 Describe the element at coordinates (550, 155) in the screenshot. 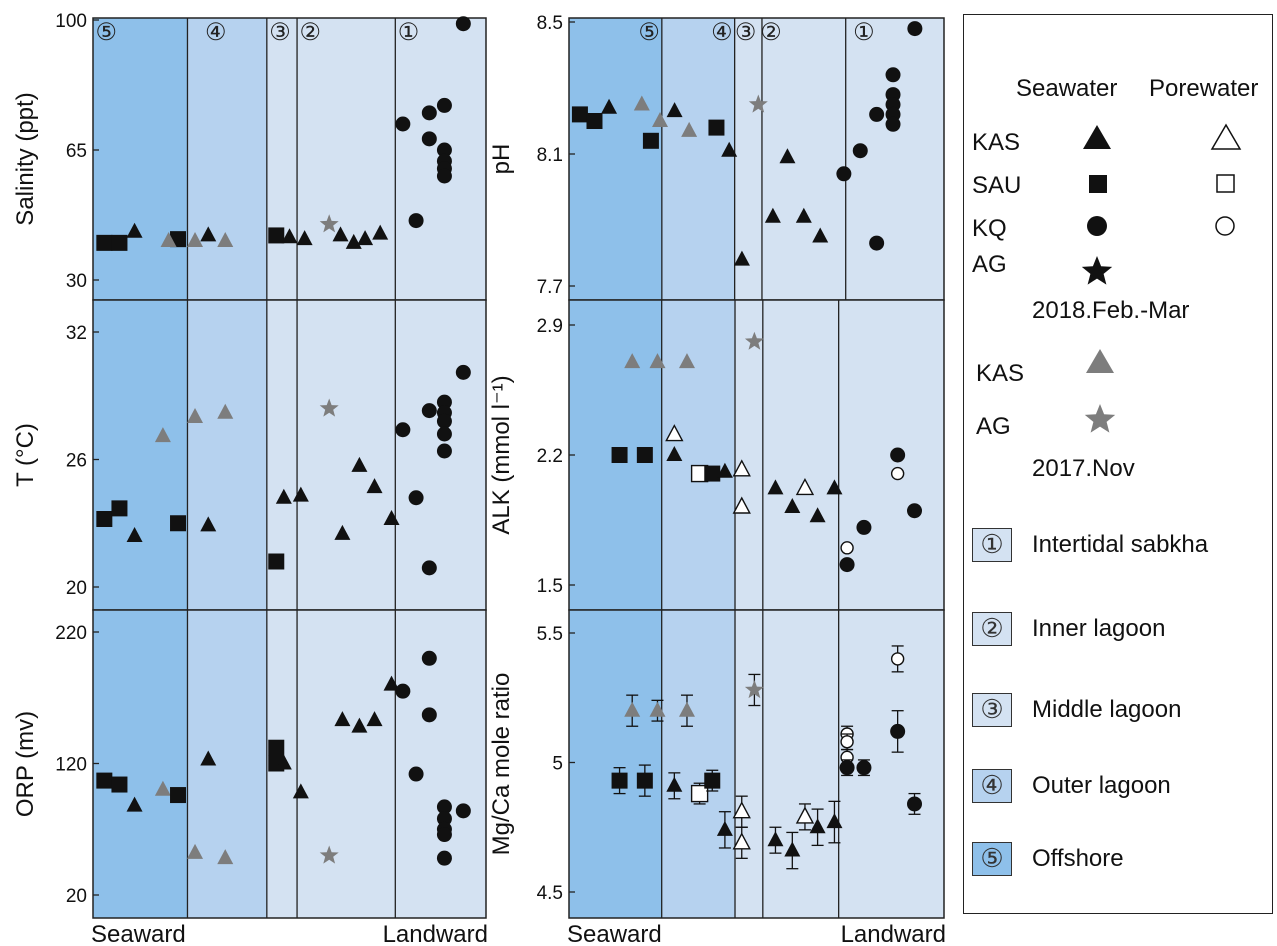

I see `y-tick-label: 8.1` at that location.